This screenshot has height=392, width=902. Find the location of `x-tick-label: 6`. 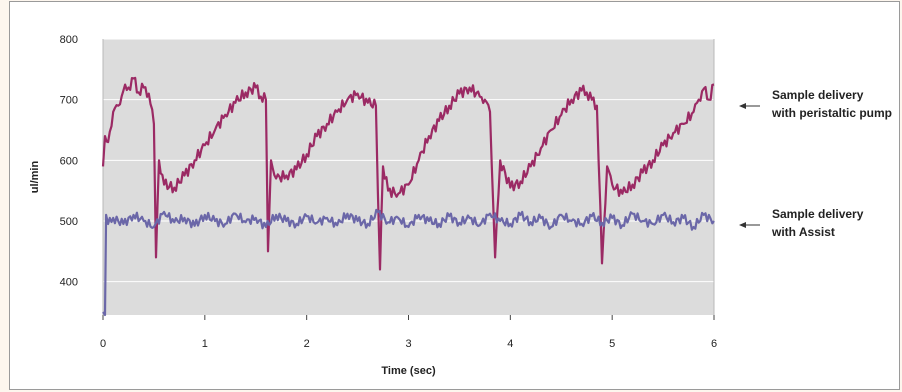

x-tick-label: 6 is located at coordinates (714, 344).